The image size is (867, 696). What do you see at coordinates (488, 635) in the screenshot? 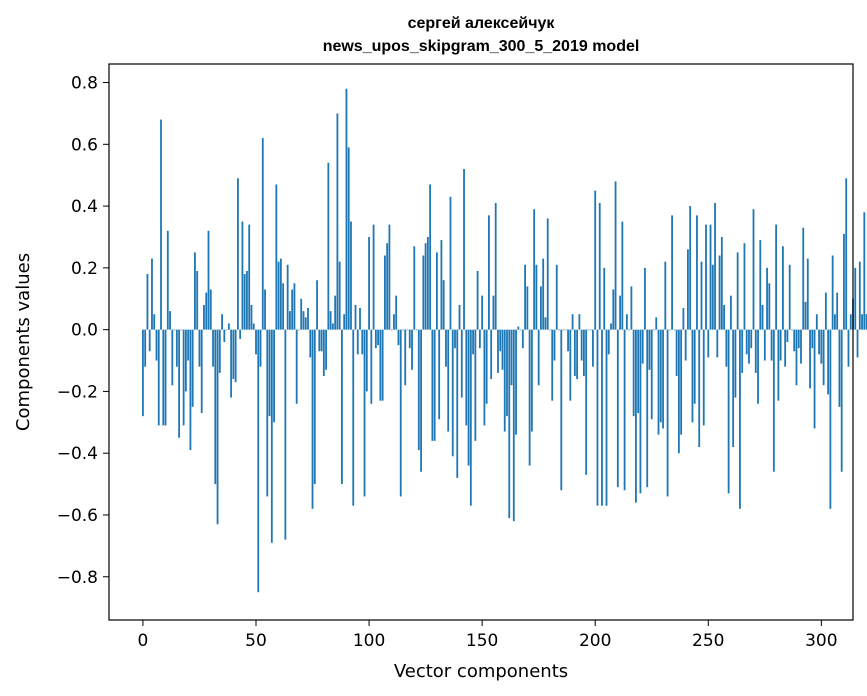
I see `x-axis: 0 50 100 150 200 250 300` at bounding box center [488, 635].